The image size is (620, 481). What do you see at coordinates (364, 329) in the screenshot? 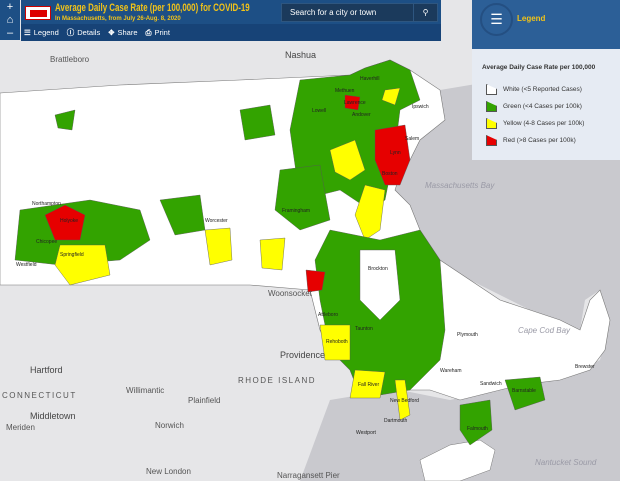
I see `town-label: Taunton` at bounding box center [364, 329].